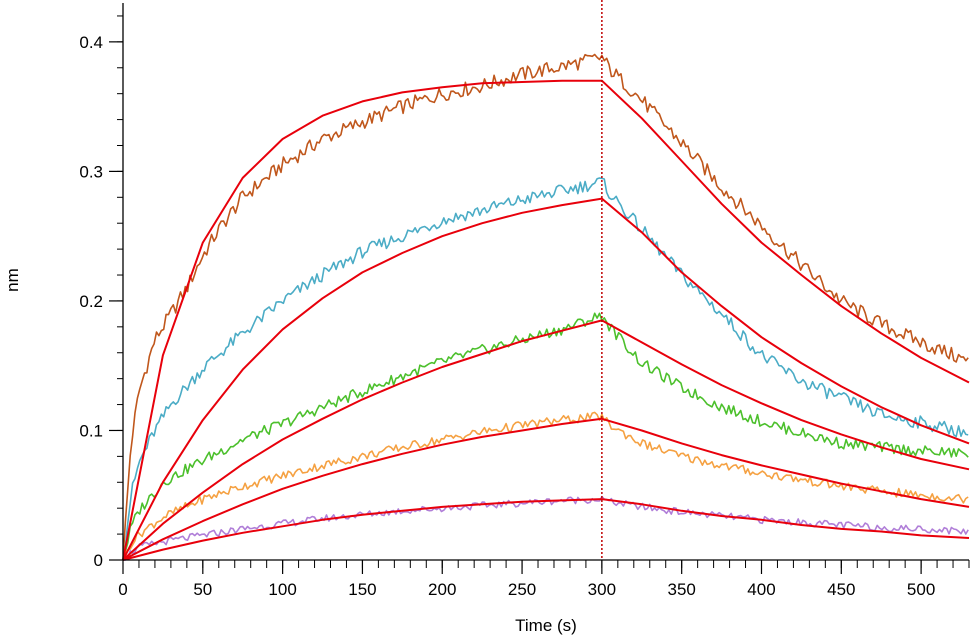 The width and height of the screenshot is (970, 637). I want to click on x-tick-label: 450, so click(841, 589).